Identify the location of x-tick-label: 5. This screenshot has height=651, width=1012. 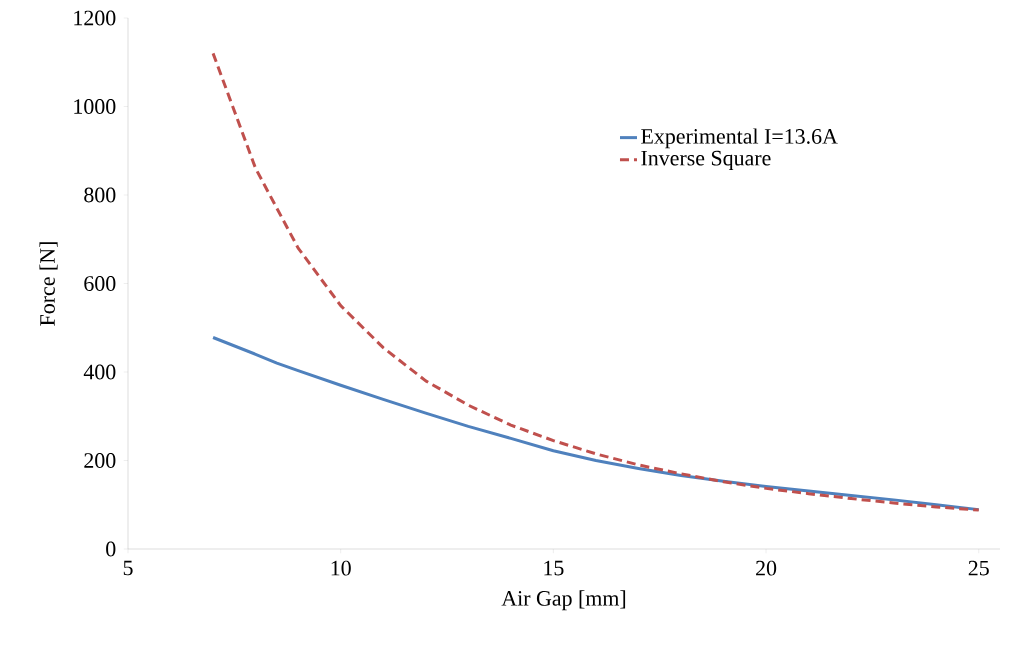
(128, 568).